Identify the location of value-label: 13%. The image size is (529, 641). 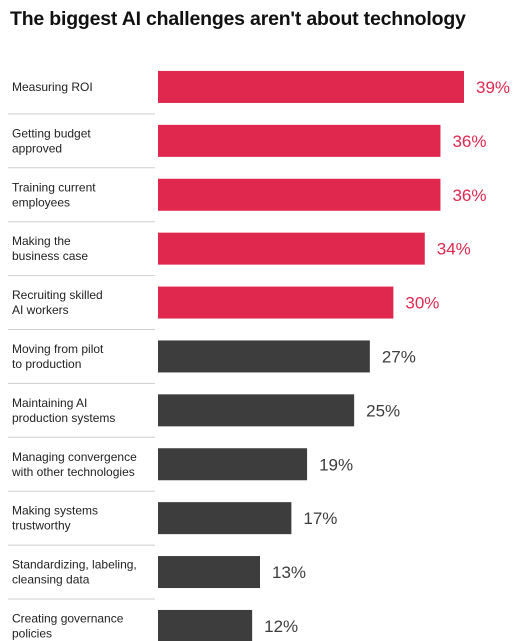
(289, 572).